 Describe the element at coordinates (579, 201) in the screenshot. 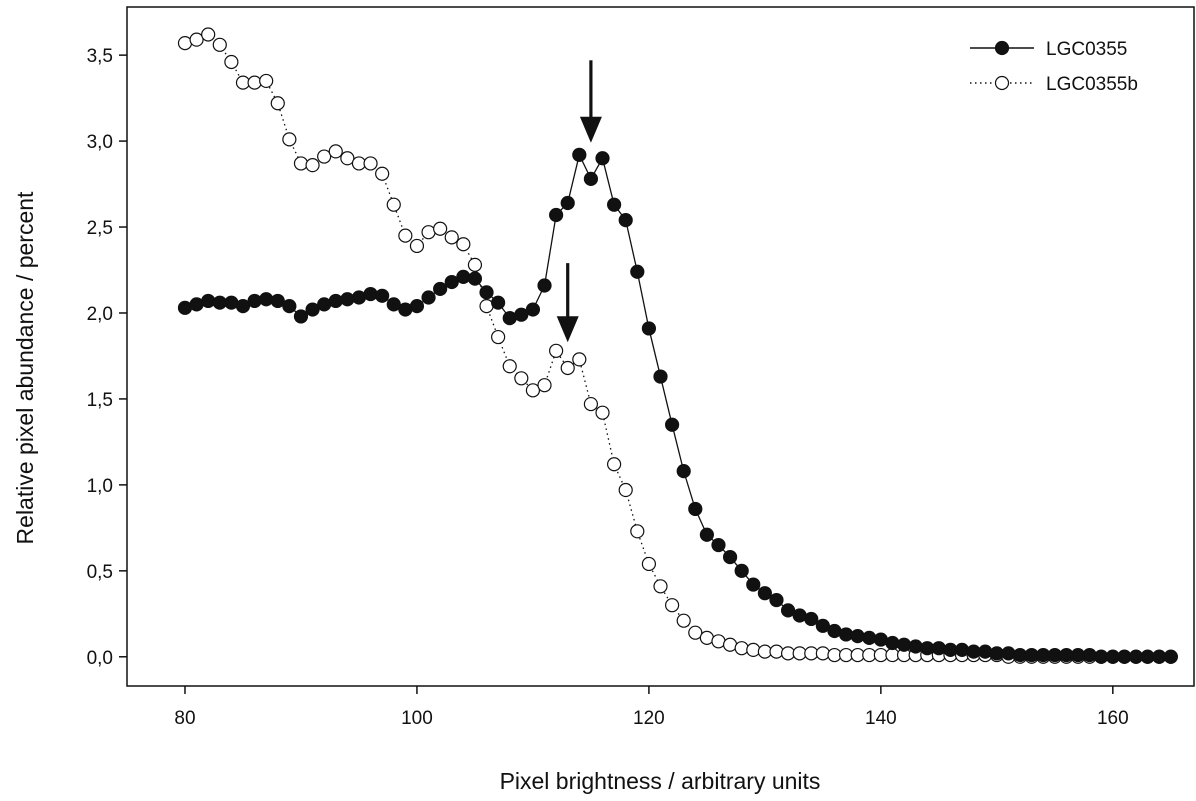

I see `annotation-layer` at that location.